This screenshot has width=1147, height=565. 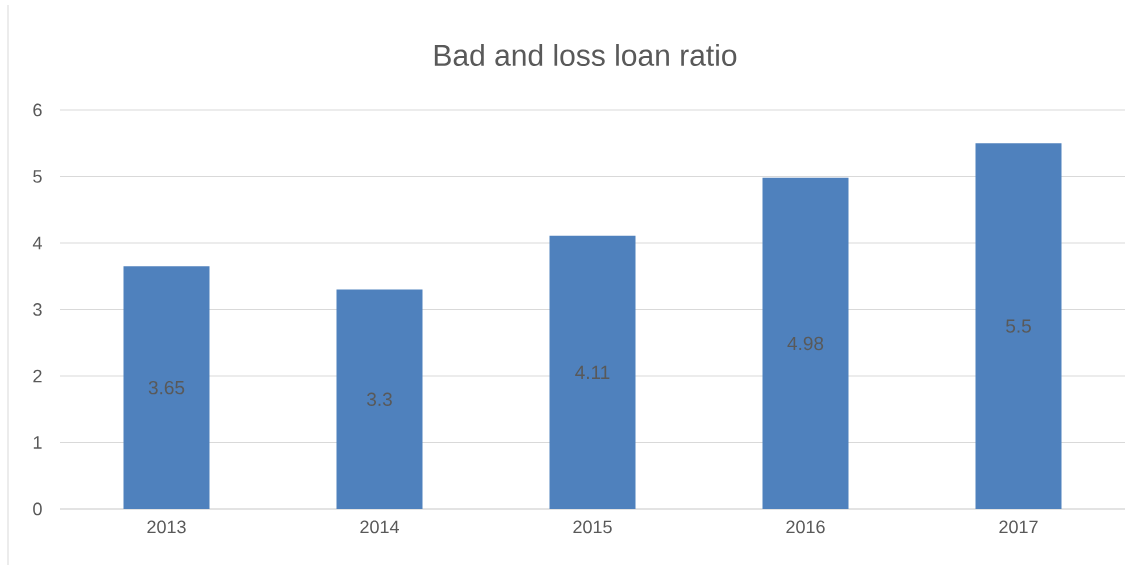 What do you see at coordinates (37, 176) in the screenshot?
I see `y-tick-label: 5` at bounding box center [37, 176].